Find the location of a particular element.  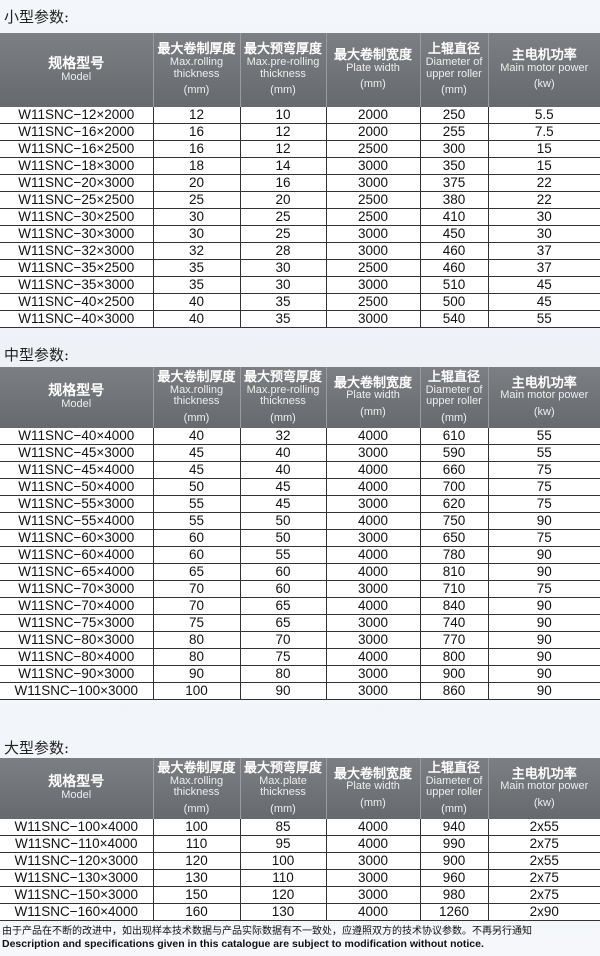

cell-max-rolling-thickness: 110 is located at coordinates (196, 844).